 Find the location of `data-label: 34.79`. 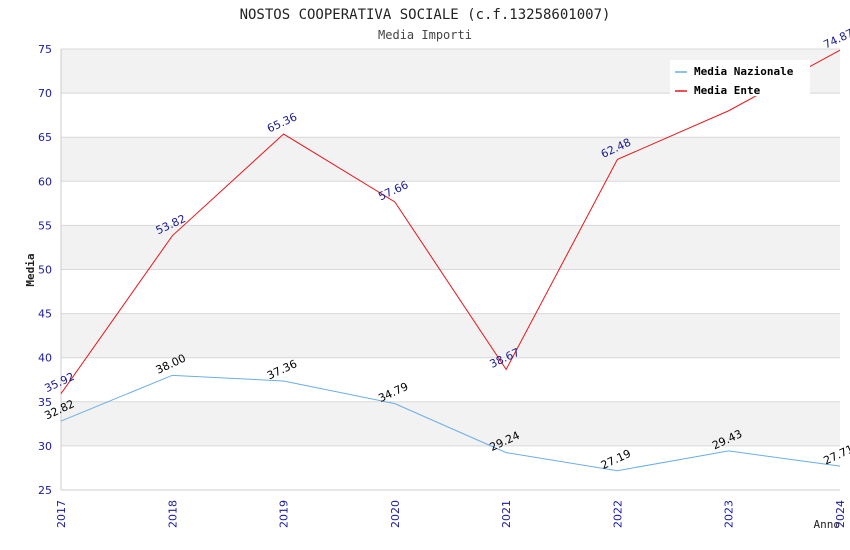

data-label: 34.79 is located at coordinates (393, 392).